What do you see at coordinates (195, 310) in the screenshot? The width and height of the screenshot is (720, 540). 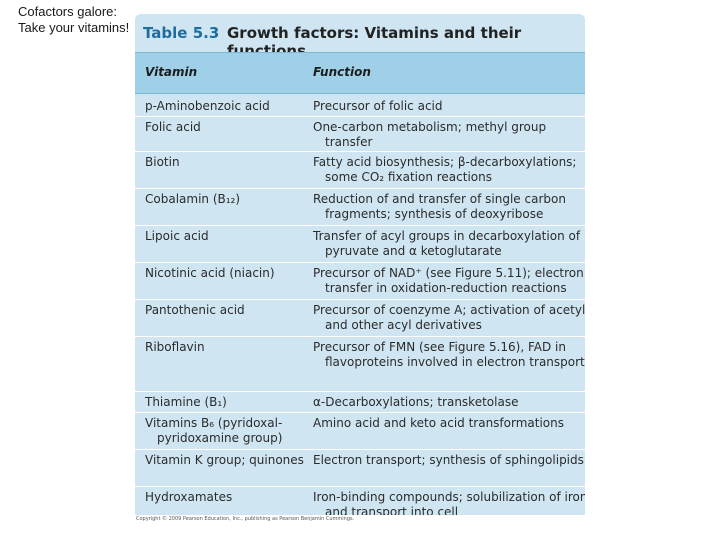 I see `vitamin-cell: Pantothenic acid` at bounding box center [195, 310].